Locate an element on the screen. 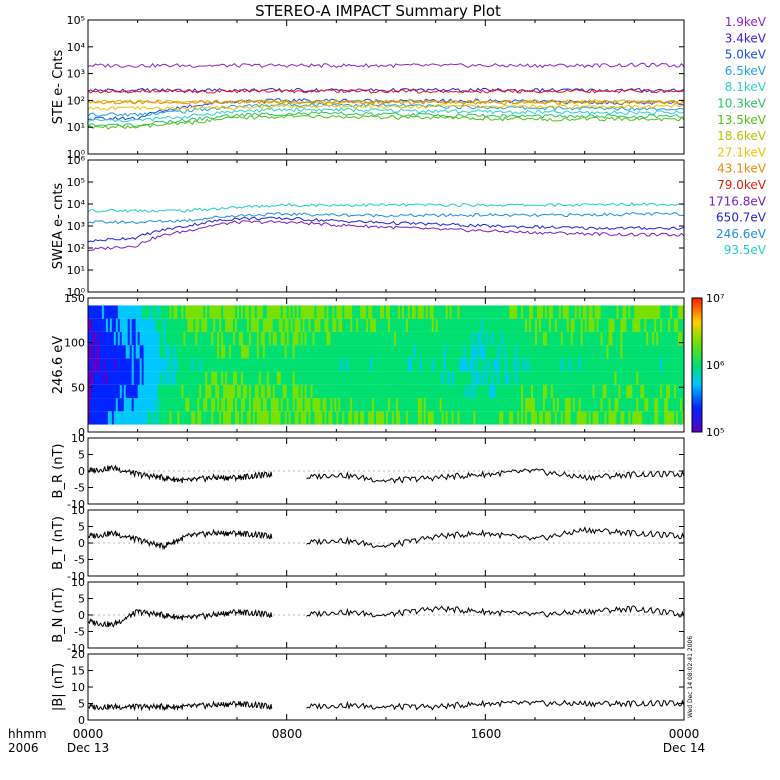  br-ytick-label: -5 is located at coordinates (79, 488).